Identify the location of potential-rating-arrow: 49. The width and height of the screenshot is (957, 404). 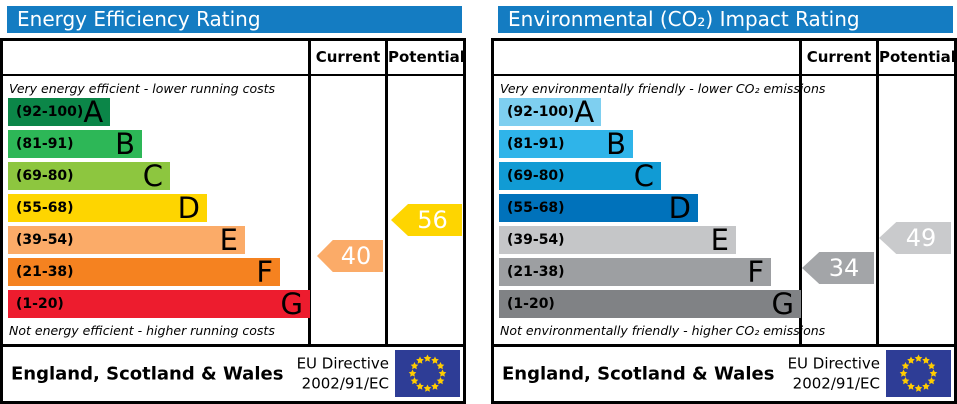
(915, 238).